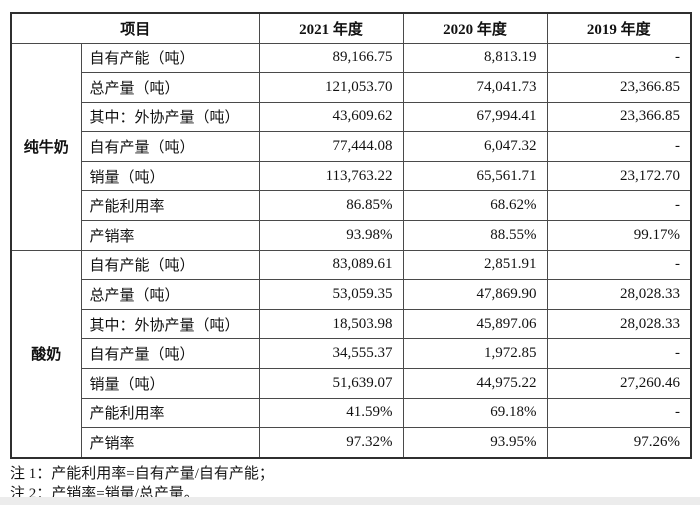 This screenshot has height=505, width=700. I want to click on value-2020: 88.55%, so click(475, 235).